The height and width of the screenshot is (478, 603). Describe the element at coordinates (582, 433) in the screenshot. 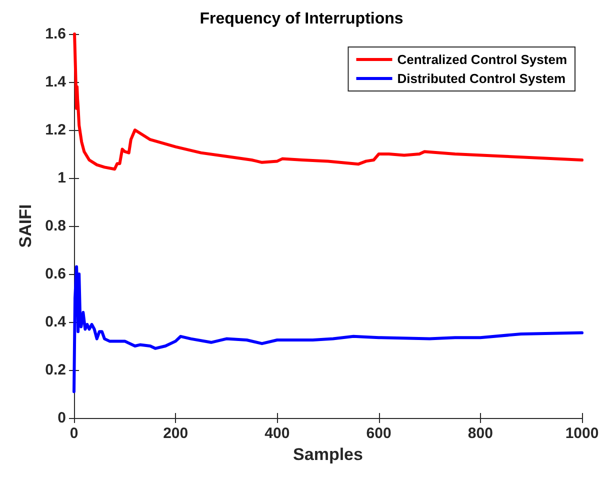

I see `x-tick-label: 1000` at that location.